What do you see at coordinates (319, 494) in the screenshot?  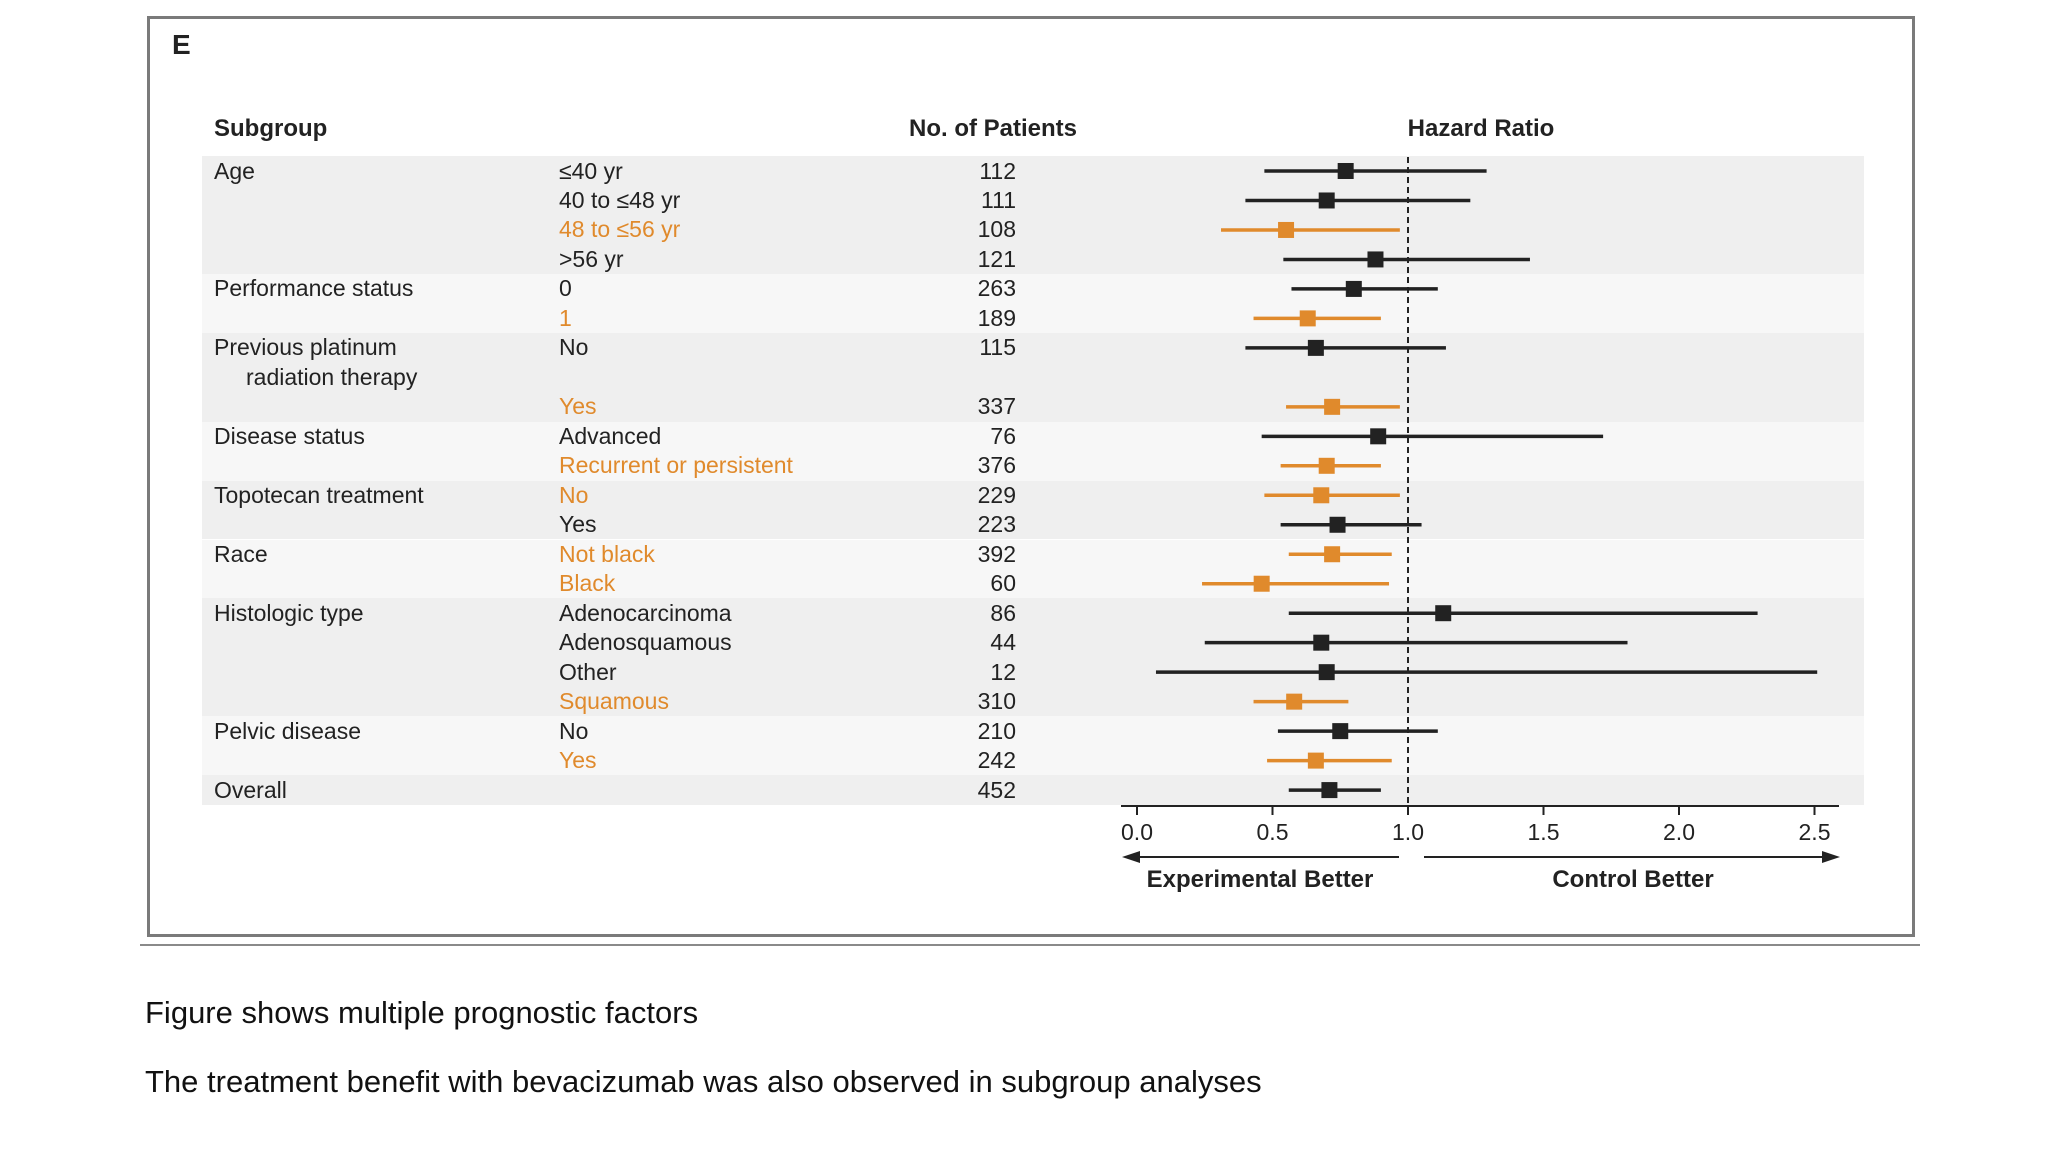 I see `group-label: Topotecan treatment` at bounding box center [319, 494].